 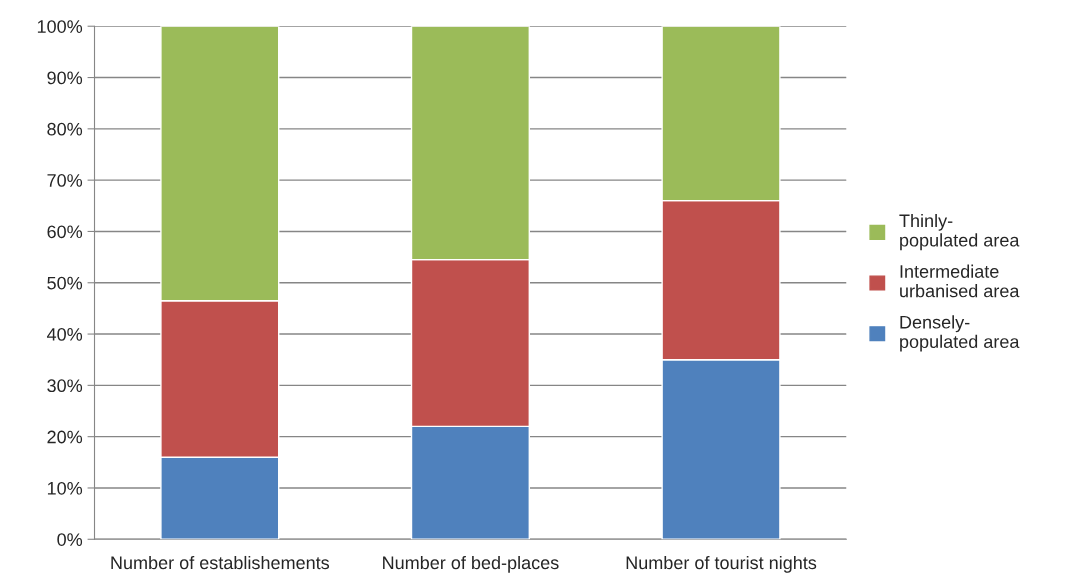 What do you see at coordinates (64, 334) in the screenshot?
I see `y-tick-label: 40%` at bounding box center [64, 334].